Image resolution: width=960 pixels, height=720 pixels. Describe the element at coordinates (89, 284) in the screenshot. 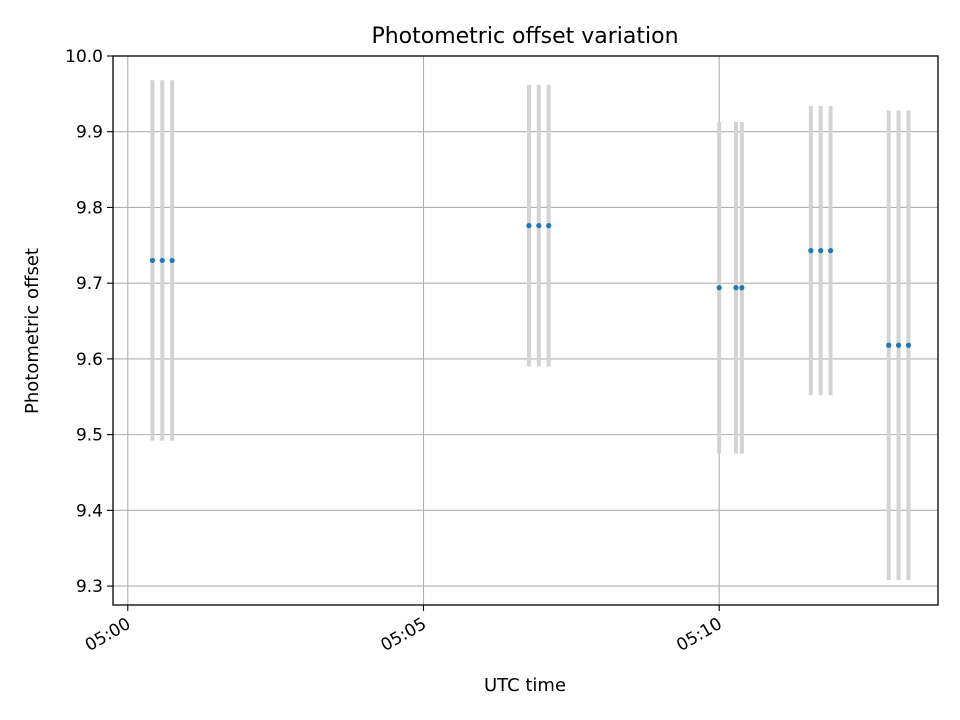

I see `y-tick-label: 9.7` at that location.